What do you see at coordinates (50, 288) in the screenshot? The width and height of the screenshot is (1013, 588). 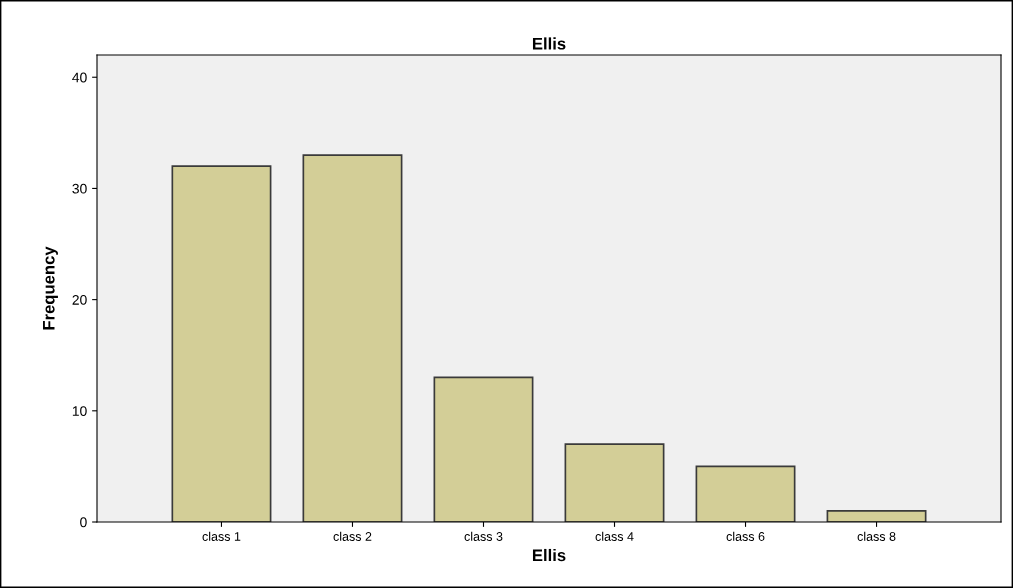 I see `y-axis-title: Frequency` at bounding box center [50, 288].